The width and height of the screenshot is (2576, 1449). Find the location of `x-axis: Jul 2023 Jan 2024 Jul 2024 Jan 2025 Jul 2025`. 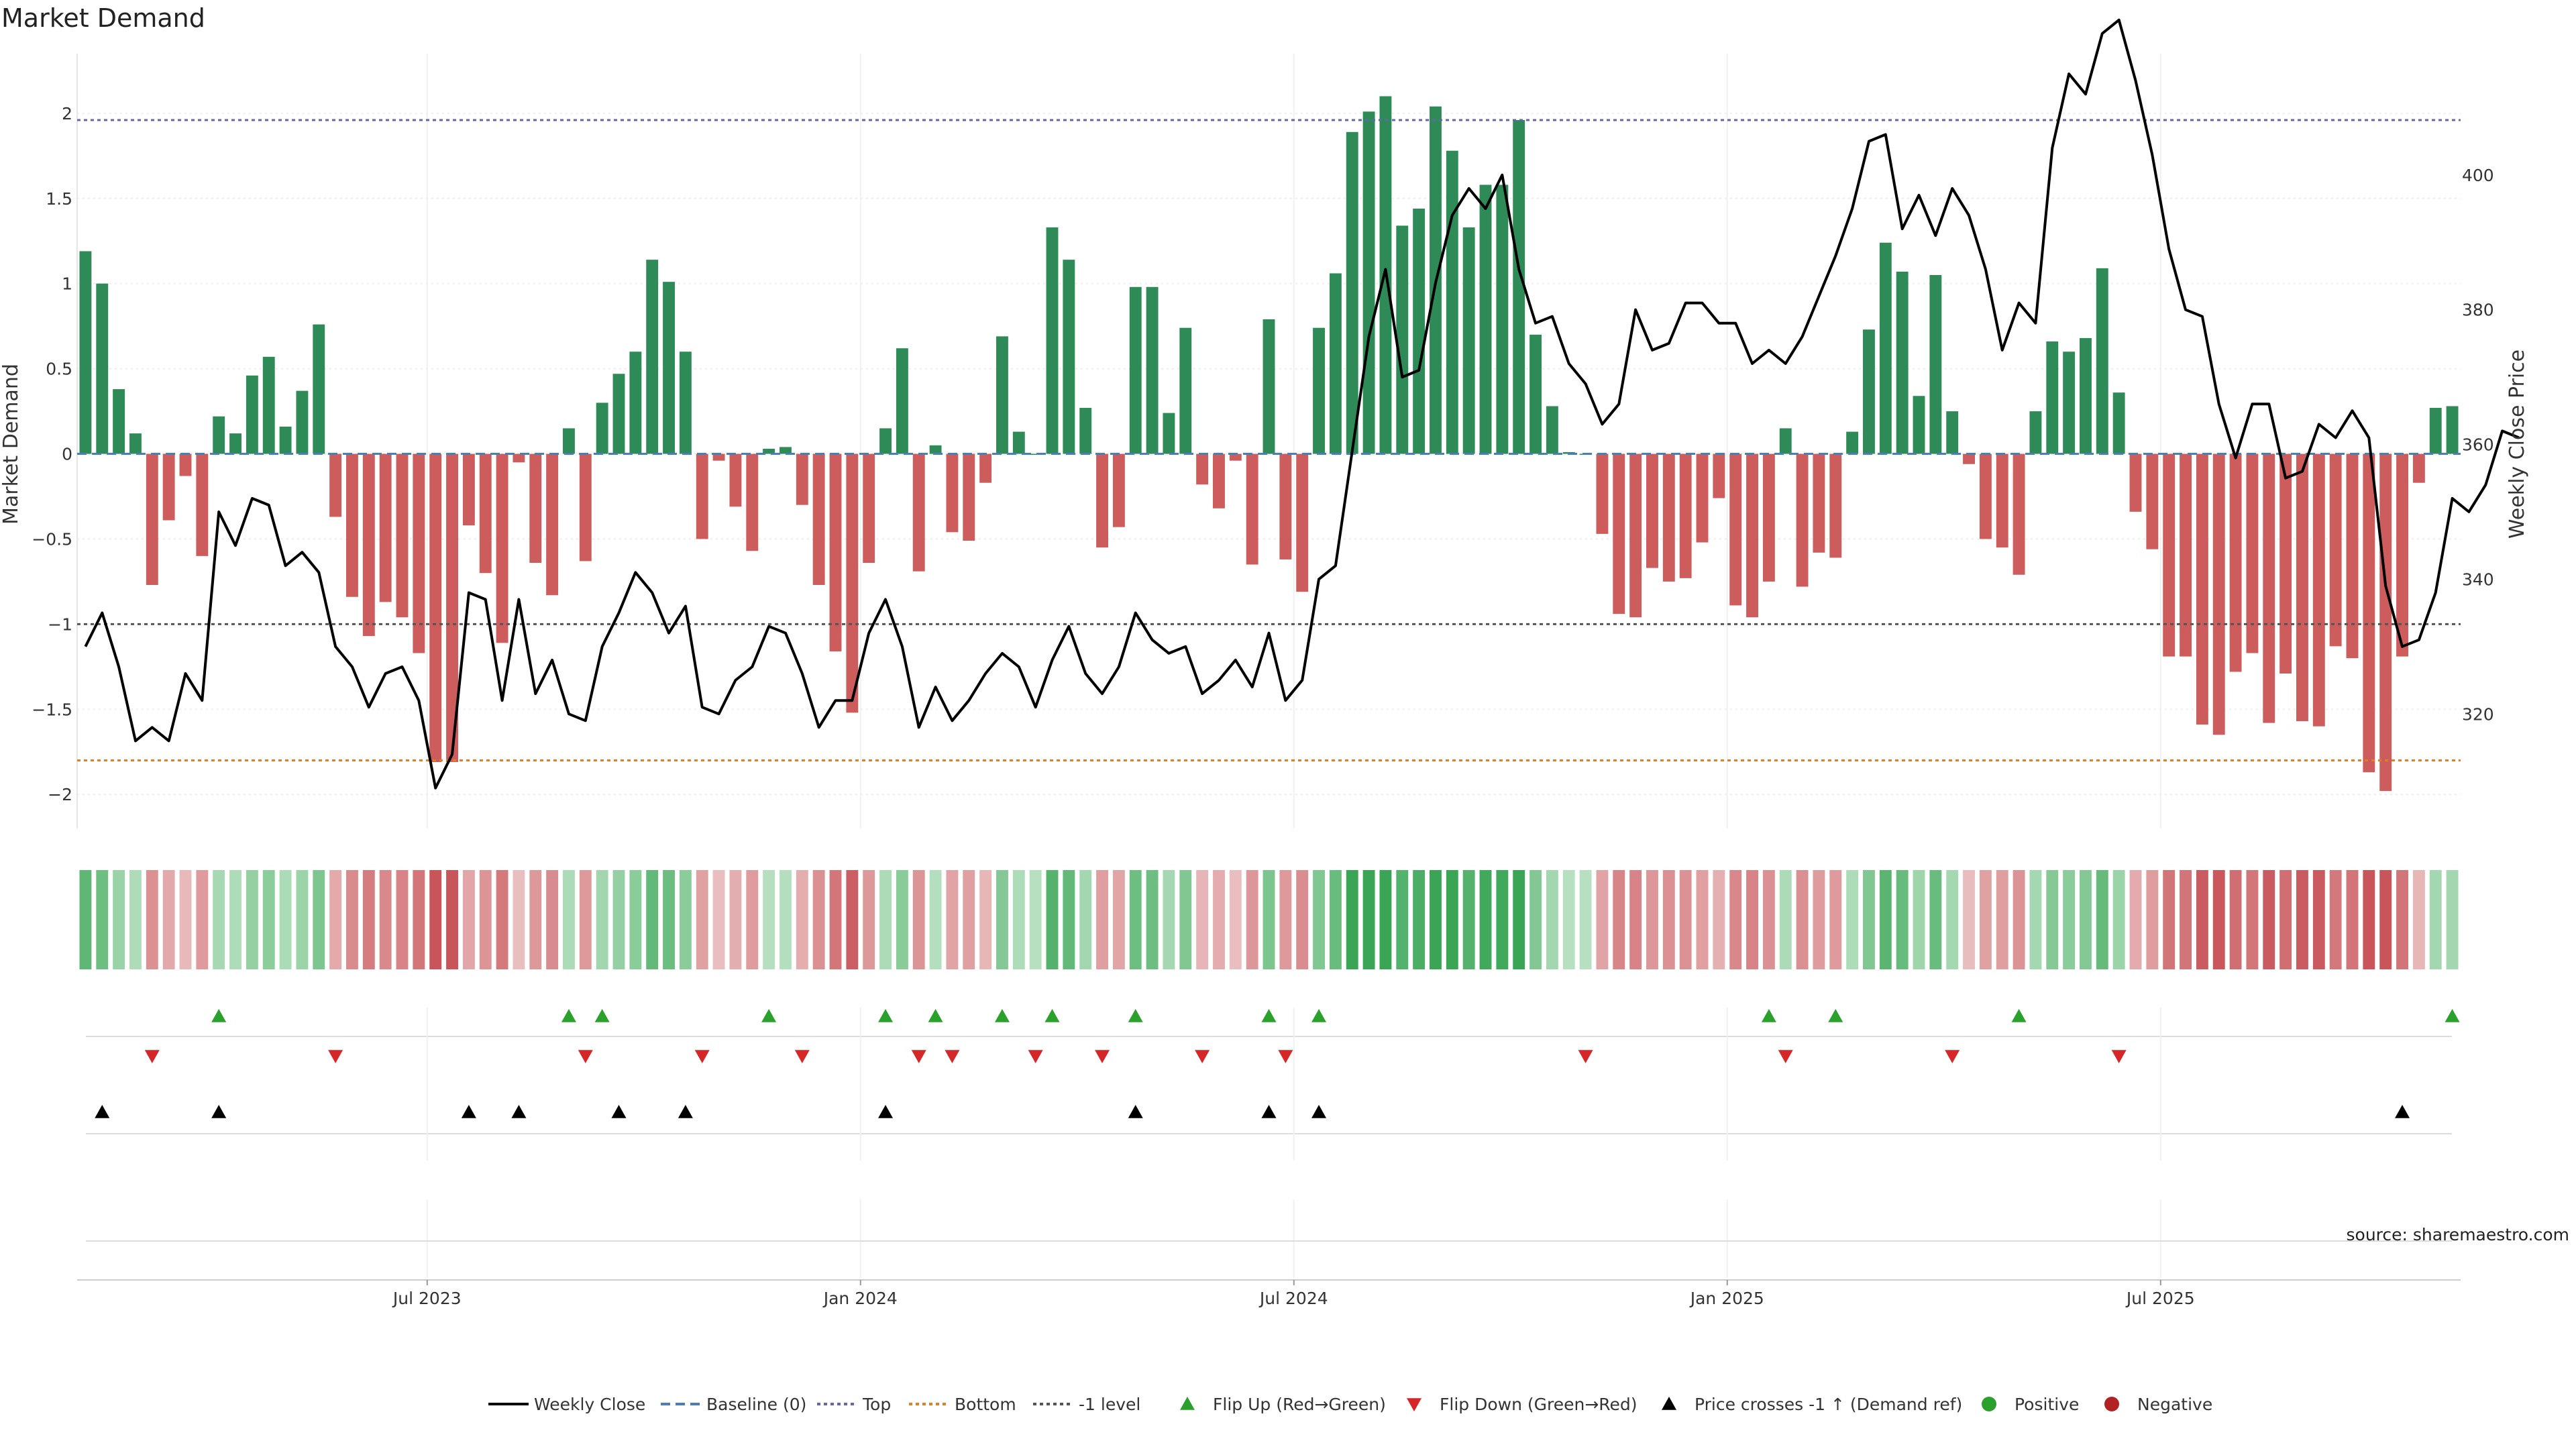

x-axis: Jul 2023 Jan 2024 Jul 2024 Jan 2025 Jul 2025 is located at coordinates (1269, 1293).